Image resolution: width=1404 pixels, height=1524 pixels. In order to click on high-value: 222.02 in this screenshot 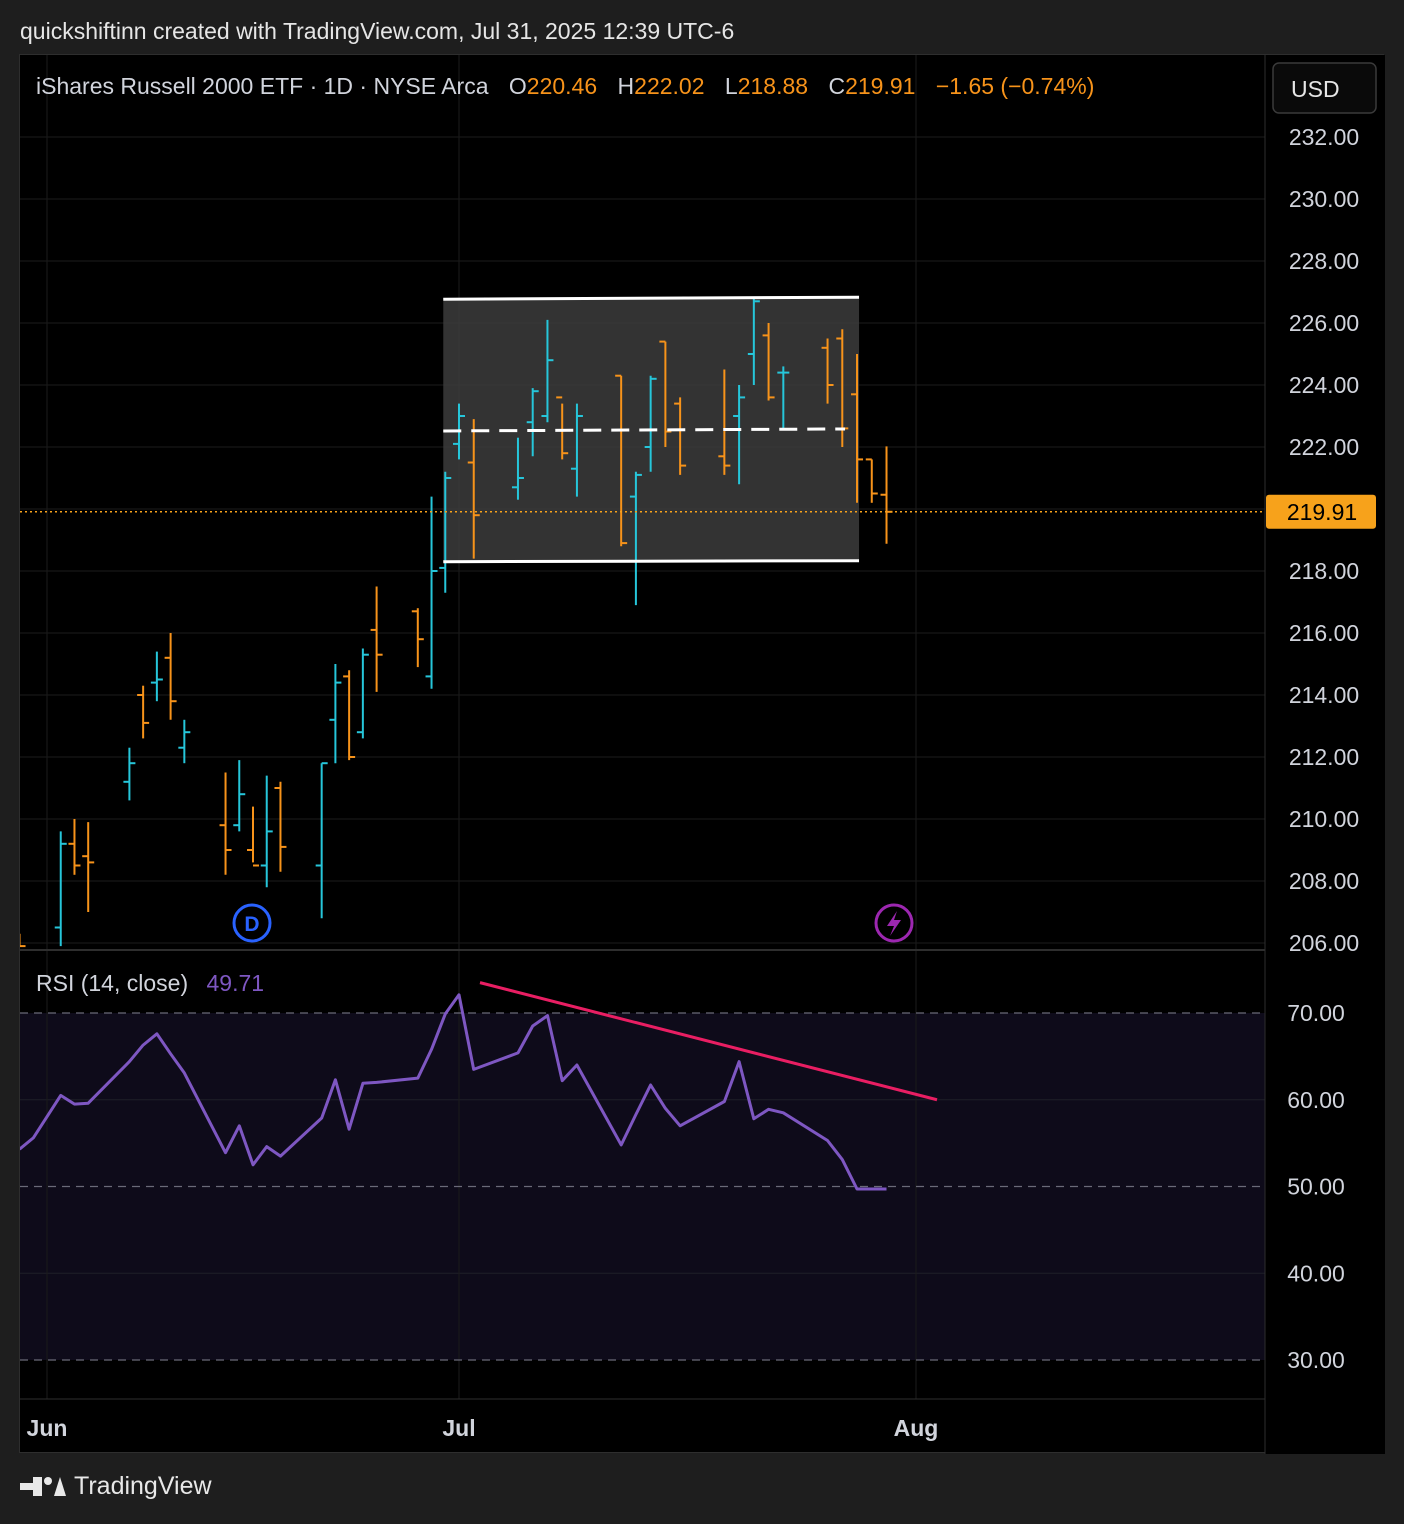, I will do `click(669, 86)`.